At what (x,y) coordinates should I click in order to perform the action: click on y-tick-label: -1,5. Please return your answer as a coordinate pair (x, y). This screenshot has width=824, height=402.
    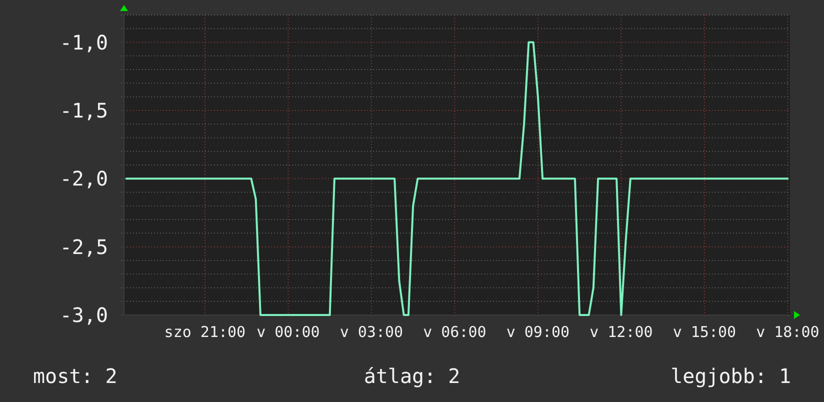
    Looking at the image, I should click on (84, 110).